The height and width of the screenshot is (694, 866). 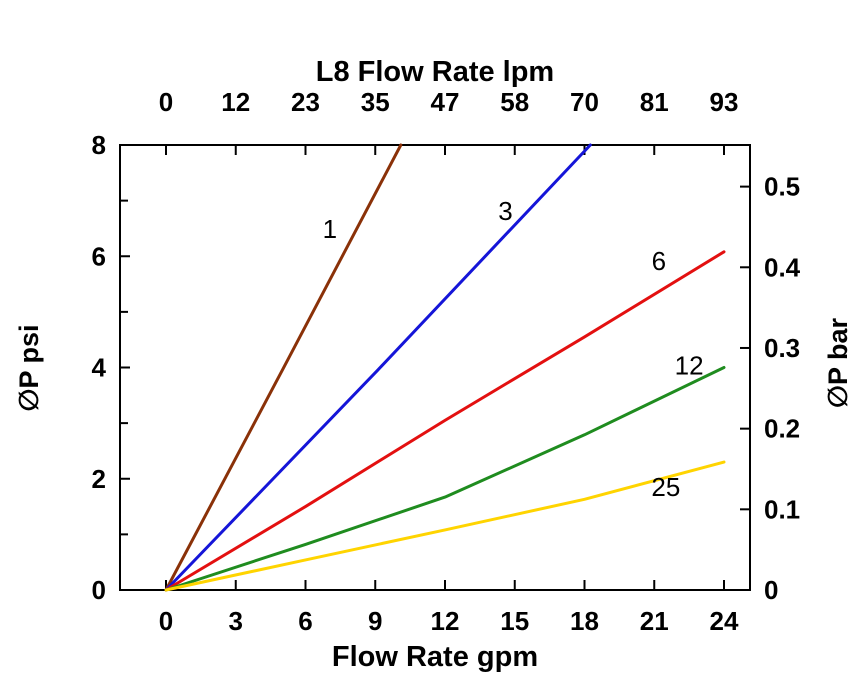 I want to click on series-label-25: 25, so click(x=665, y=487).